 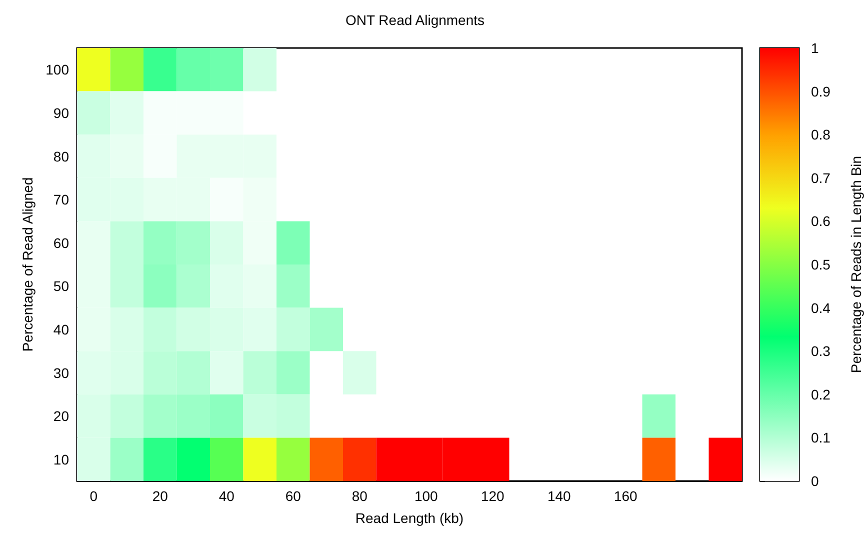 I want to click on y-tick-label: 40, so click(x=61, y=329).